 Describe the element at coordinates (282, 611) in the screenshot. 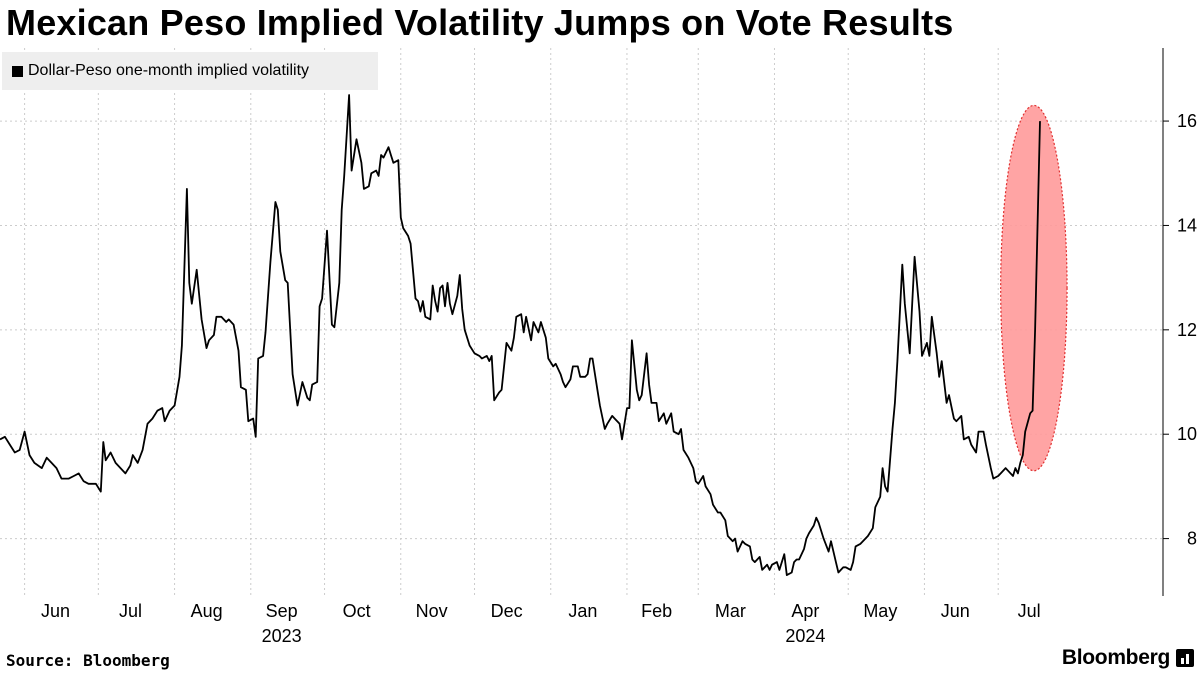

I see `x-tick-label: Sep` at that location.